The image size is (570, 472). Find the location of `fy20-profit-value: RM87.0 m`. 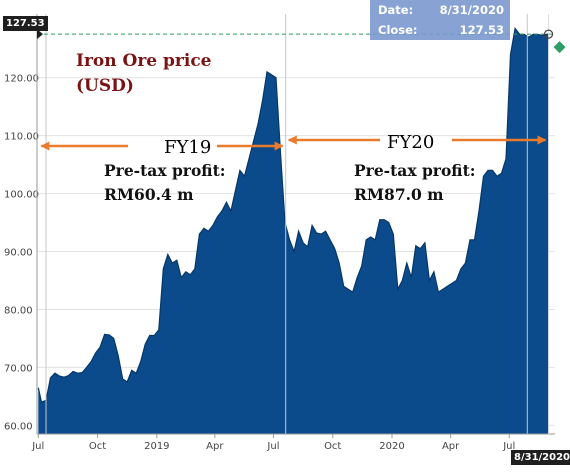

fy20-profit-value: RM87.0 m is located at coordinates (399, 194).